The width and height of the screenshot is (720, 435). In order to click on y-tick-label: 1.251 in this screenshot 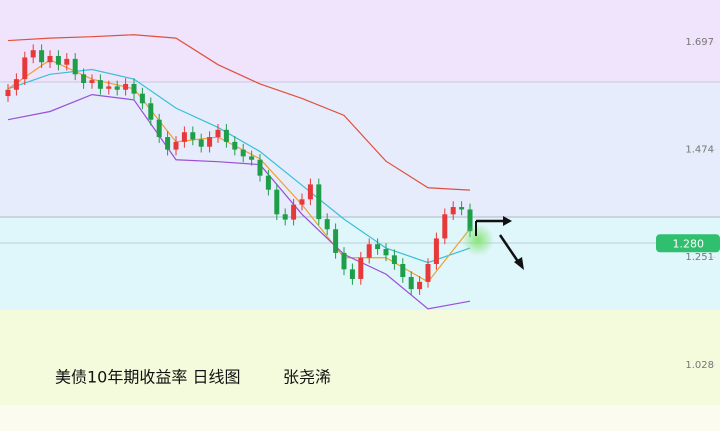, I will do `click(699, 257)`.